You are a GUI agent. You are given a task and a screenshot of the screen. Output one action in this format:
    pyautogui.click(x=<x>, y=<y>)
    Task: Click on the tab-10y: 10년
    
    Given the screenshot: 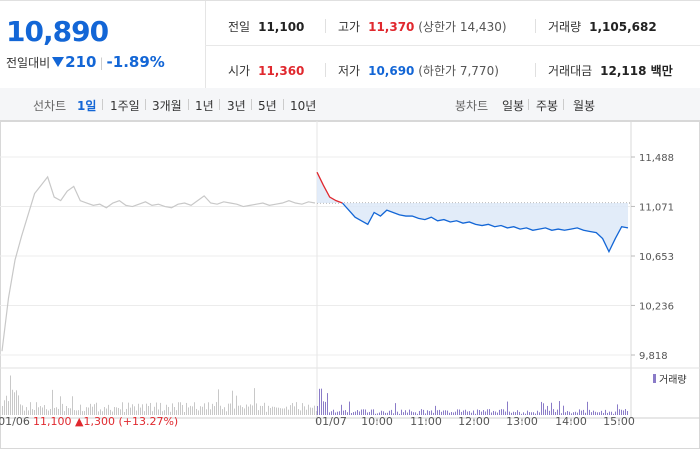 What is the action you would take?
    pyautogui.click(x=303, y=106)
    